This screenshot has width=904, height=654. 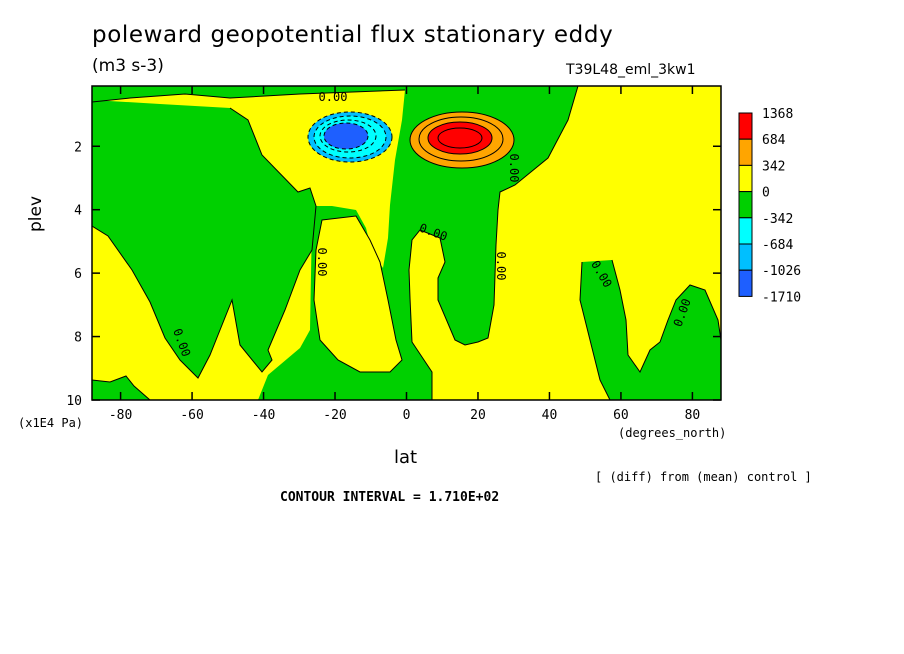 What do you see at coordinates (78, 147) in the screenshot?
I see `y-tick-label: 2` at bounding box center [78, 147].